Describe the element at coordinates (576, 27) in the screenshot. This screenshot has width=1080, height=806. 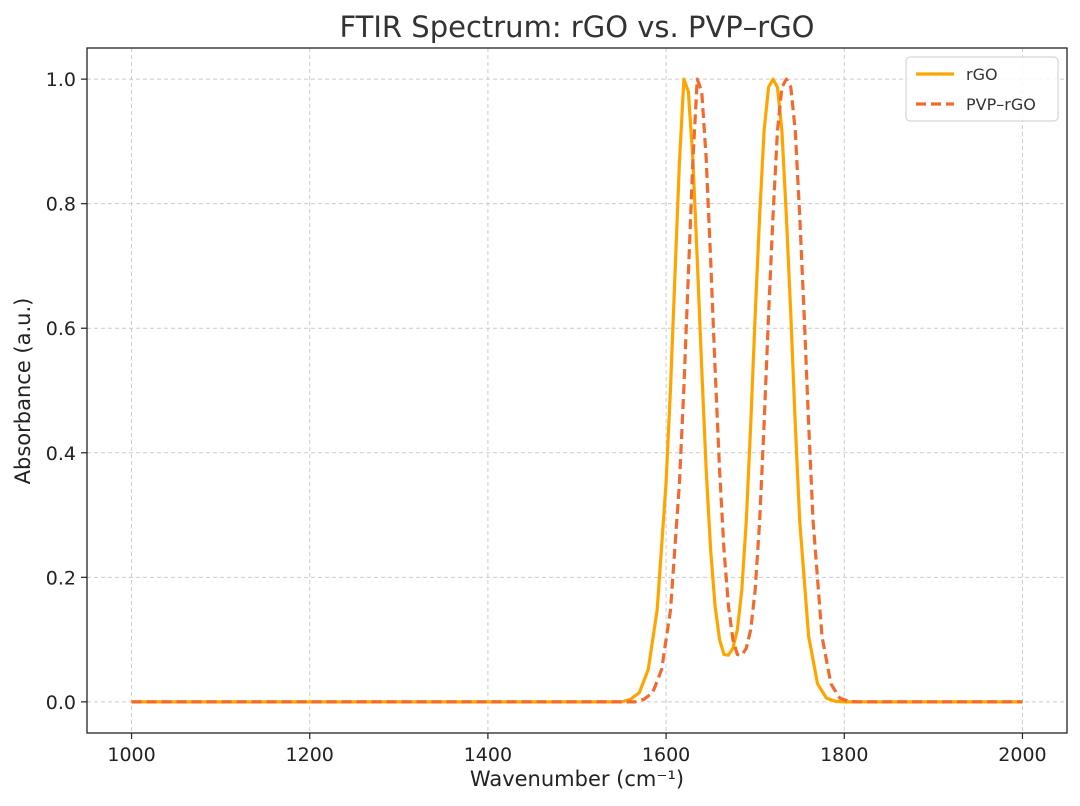
I see `chart-title: FTIR Spectrum: rGO vs. PVP–rGO` at that location.